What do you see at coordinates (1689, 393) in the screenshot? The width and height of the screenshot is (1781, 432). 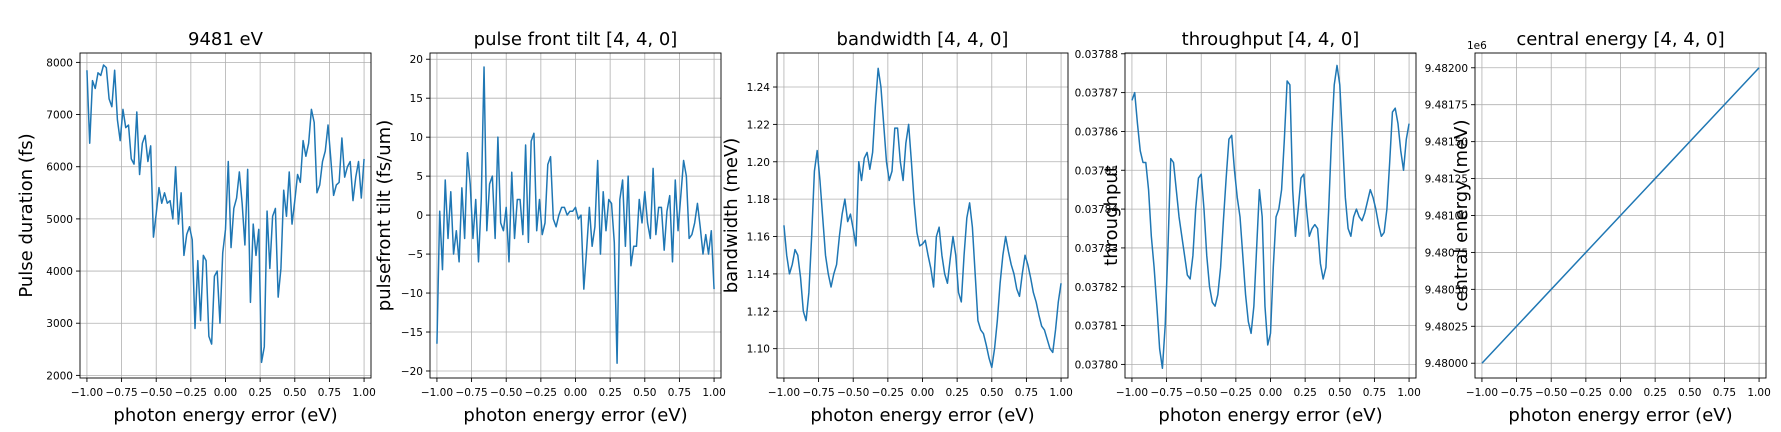 I see `chart-5-x-tick-label: 0.50` at bounding box center [1689, 393].